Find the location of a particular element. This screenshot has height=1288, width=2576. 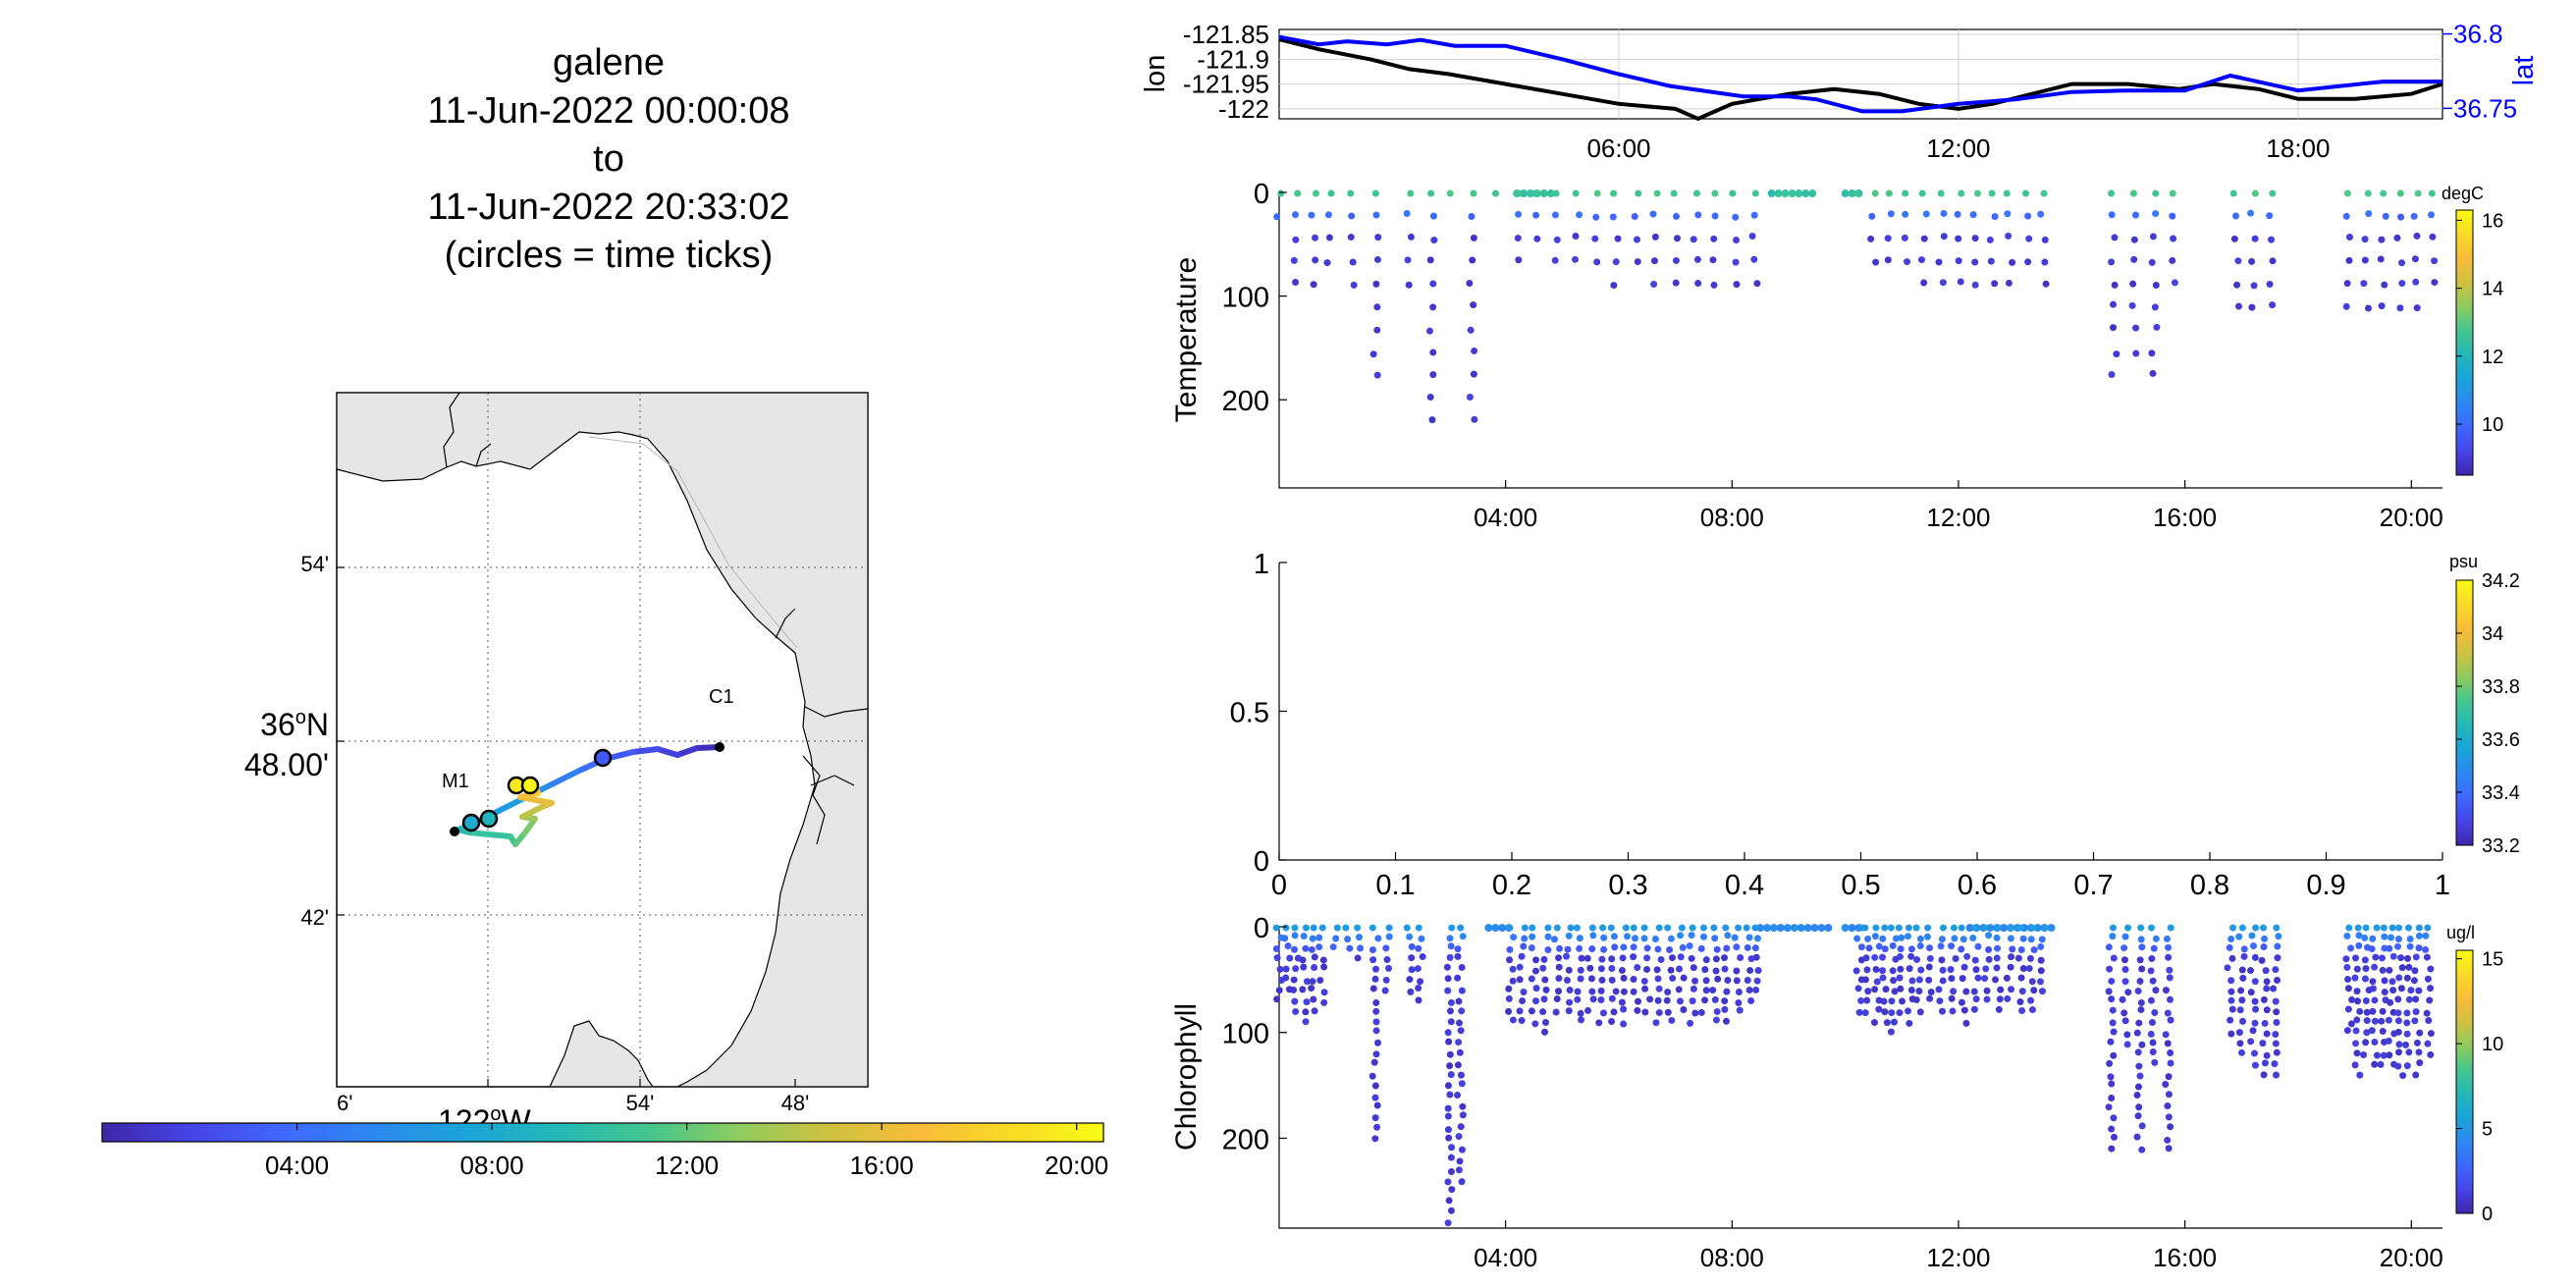

y-tick-label: 0 is located at coordinates (1261, 194).